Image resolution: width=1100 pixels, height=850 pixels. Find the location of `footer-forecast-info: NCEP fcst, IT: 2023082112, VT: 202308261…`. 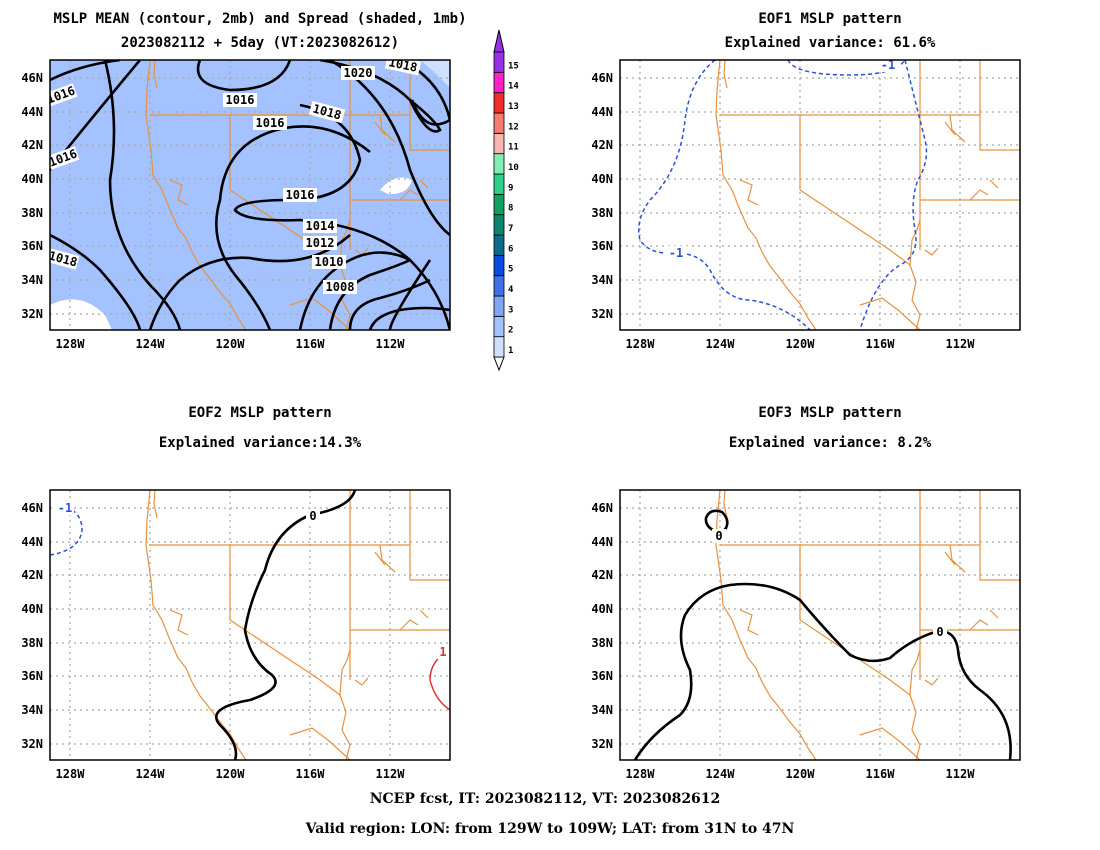

footer-forecast-info: NCEP fcst, IT: 2023082112, VT: 202308261… is located at coordinates (545, 799).